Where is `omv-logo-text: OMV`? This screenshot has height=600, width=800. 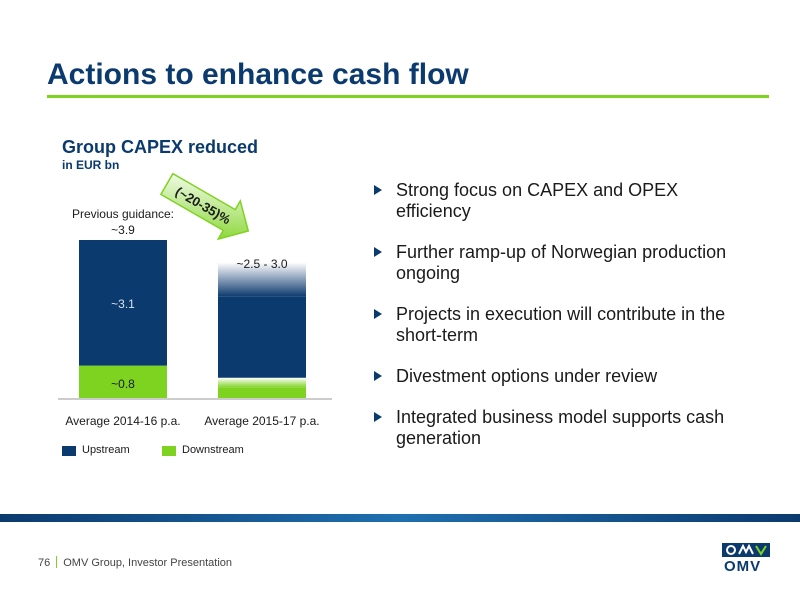 omv-logo-text: OMV is located at coordinates (743, 566).